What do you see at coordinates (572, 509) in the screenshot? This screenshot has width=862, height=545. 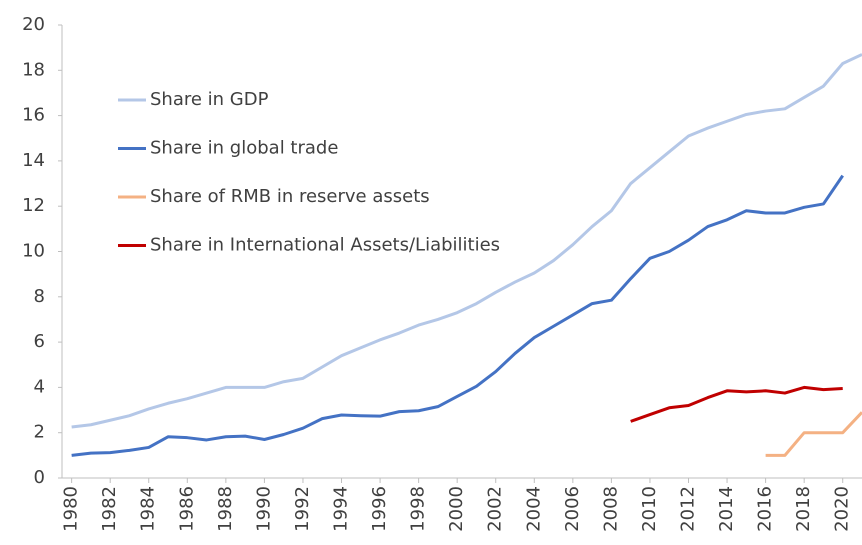 I see `x-tick-label: 2006` at bounding box center [572, 509].